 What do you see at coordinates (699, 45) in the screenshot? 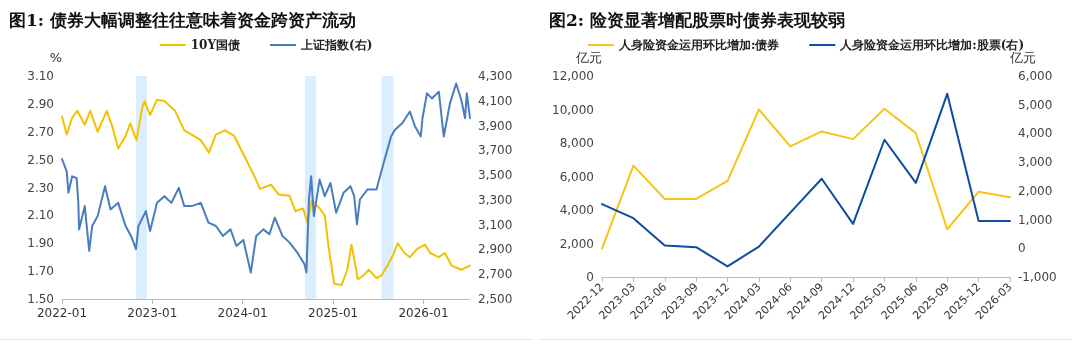
I see `legend-label: 人身险资金运用环比增加:债券` at bounding box center [699, 45].